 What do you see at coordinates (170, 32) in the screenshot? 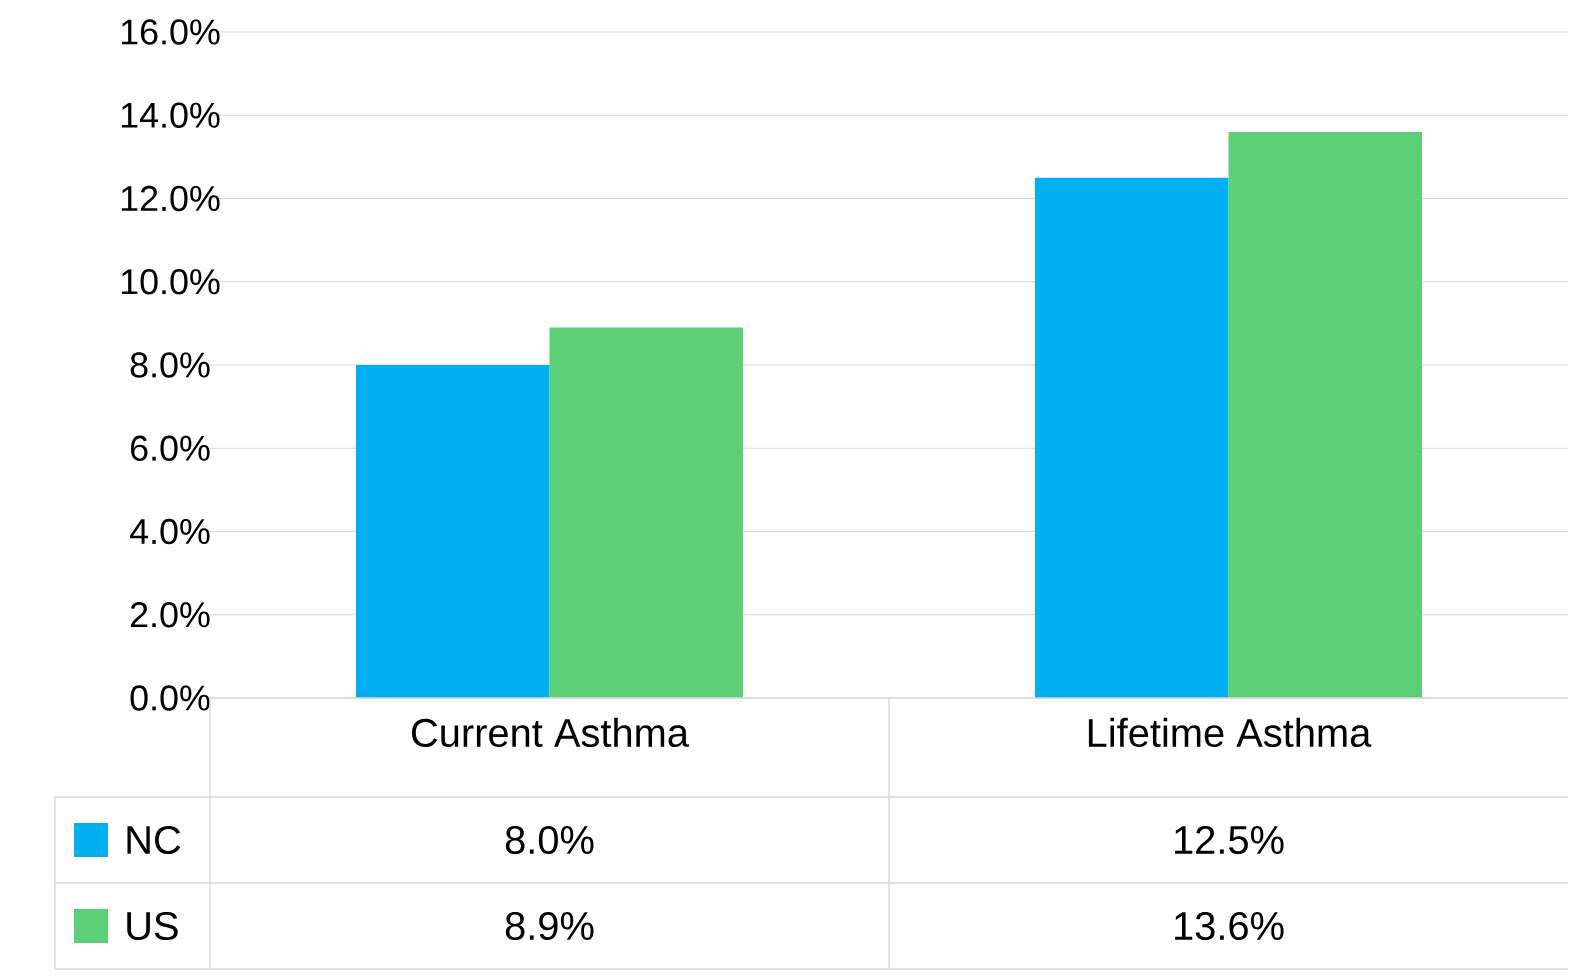
I see `y-tick-label: 16.0%` at bounding box center [170, 32].